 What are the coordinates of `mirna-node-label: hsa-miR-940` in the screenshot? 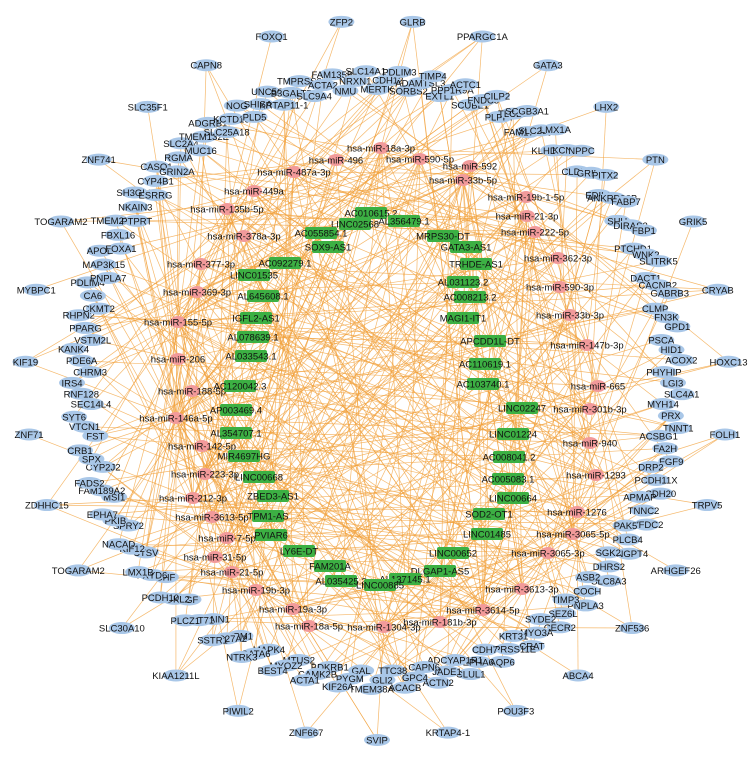 It's located at (590, 444).